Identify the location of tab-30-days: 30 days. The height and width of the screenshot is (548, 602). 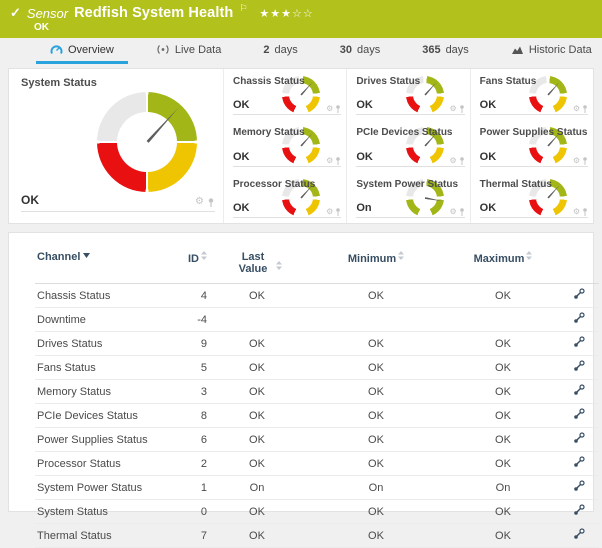
(360, 51).